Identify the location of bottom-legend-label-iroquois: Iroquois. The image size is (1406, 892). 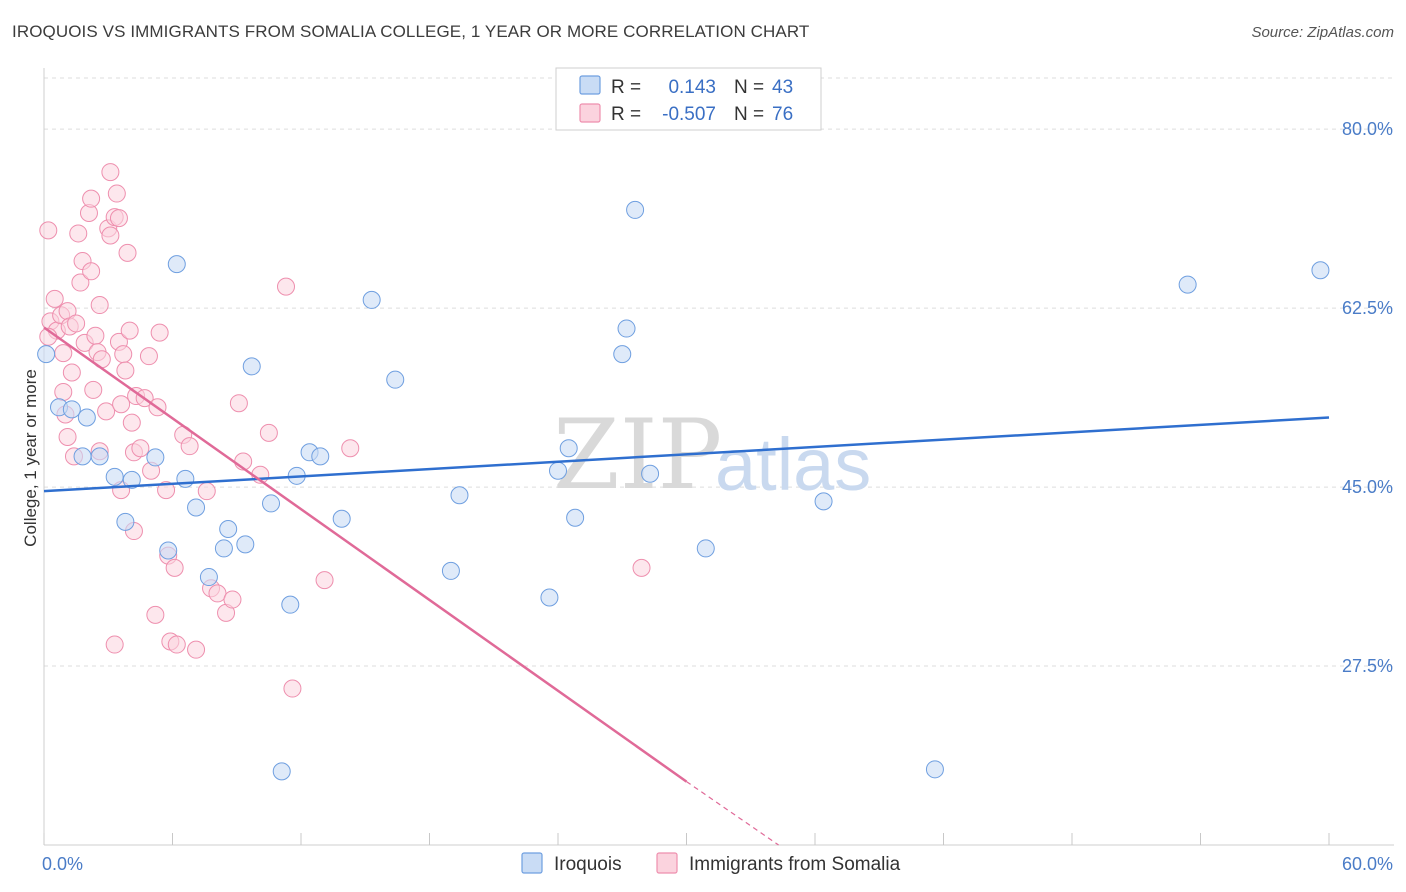
(588, 864).